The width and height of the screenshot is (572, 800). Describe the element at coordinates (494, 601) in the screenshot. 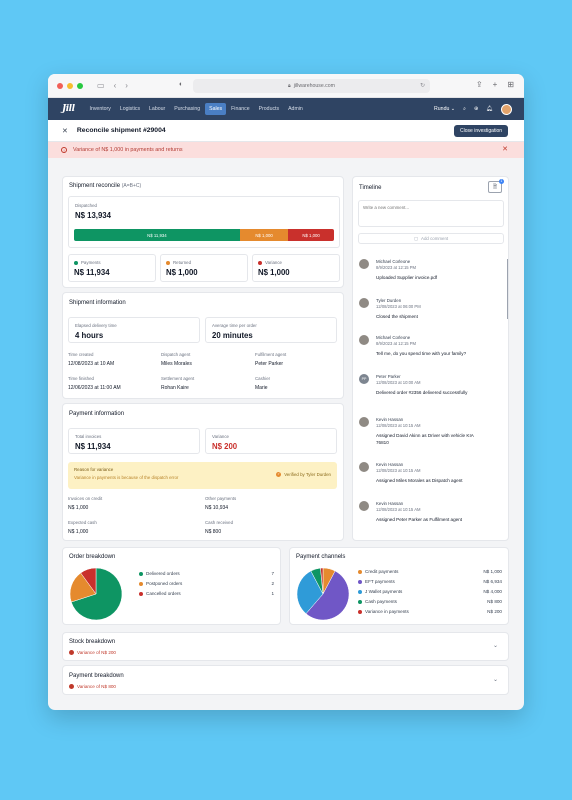

I see `channel-legend-value: N$ 800` at that location.